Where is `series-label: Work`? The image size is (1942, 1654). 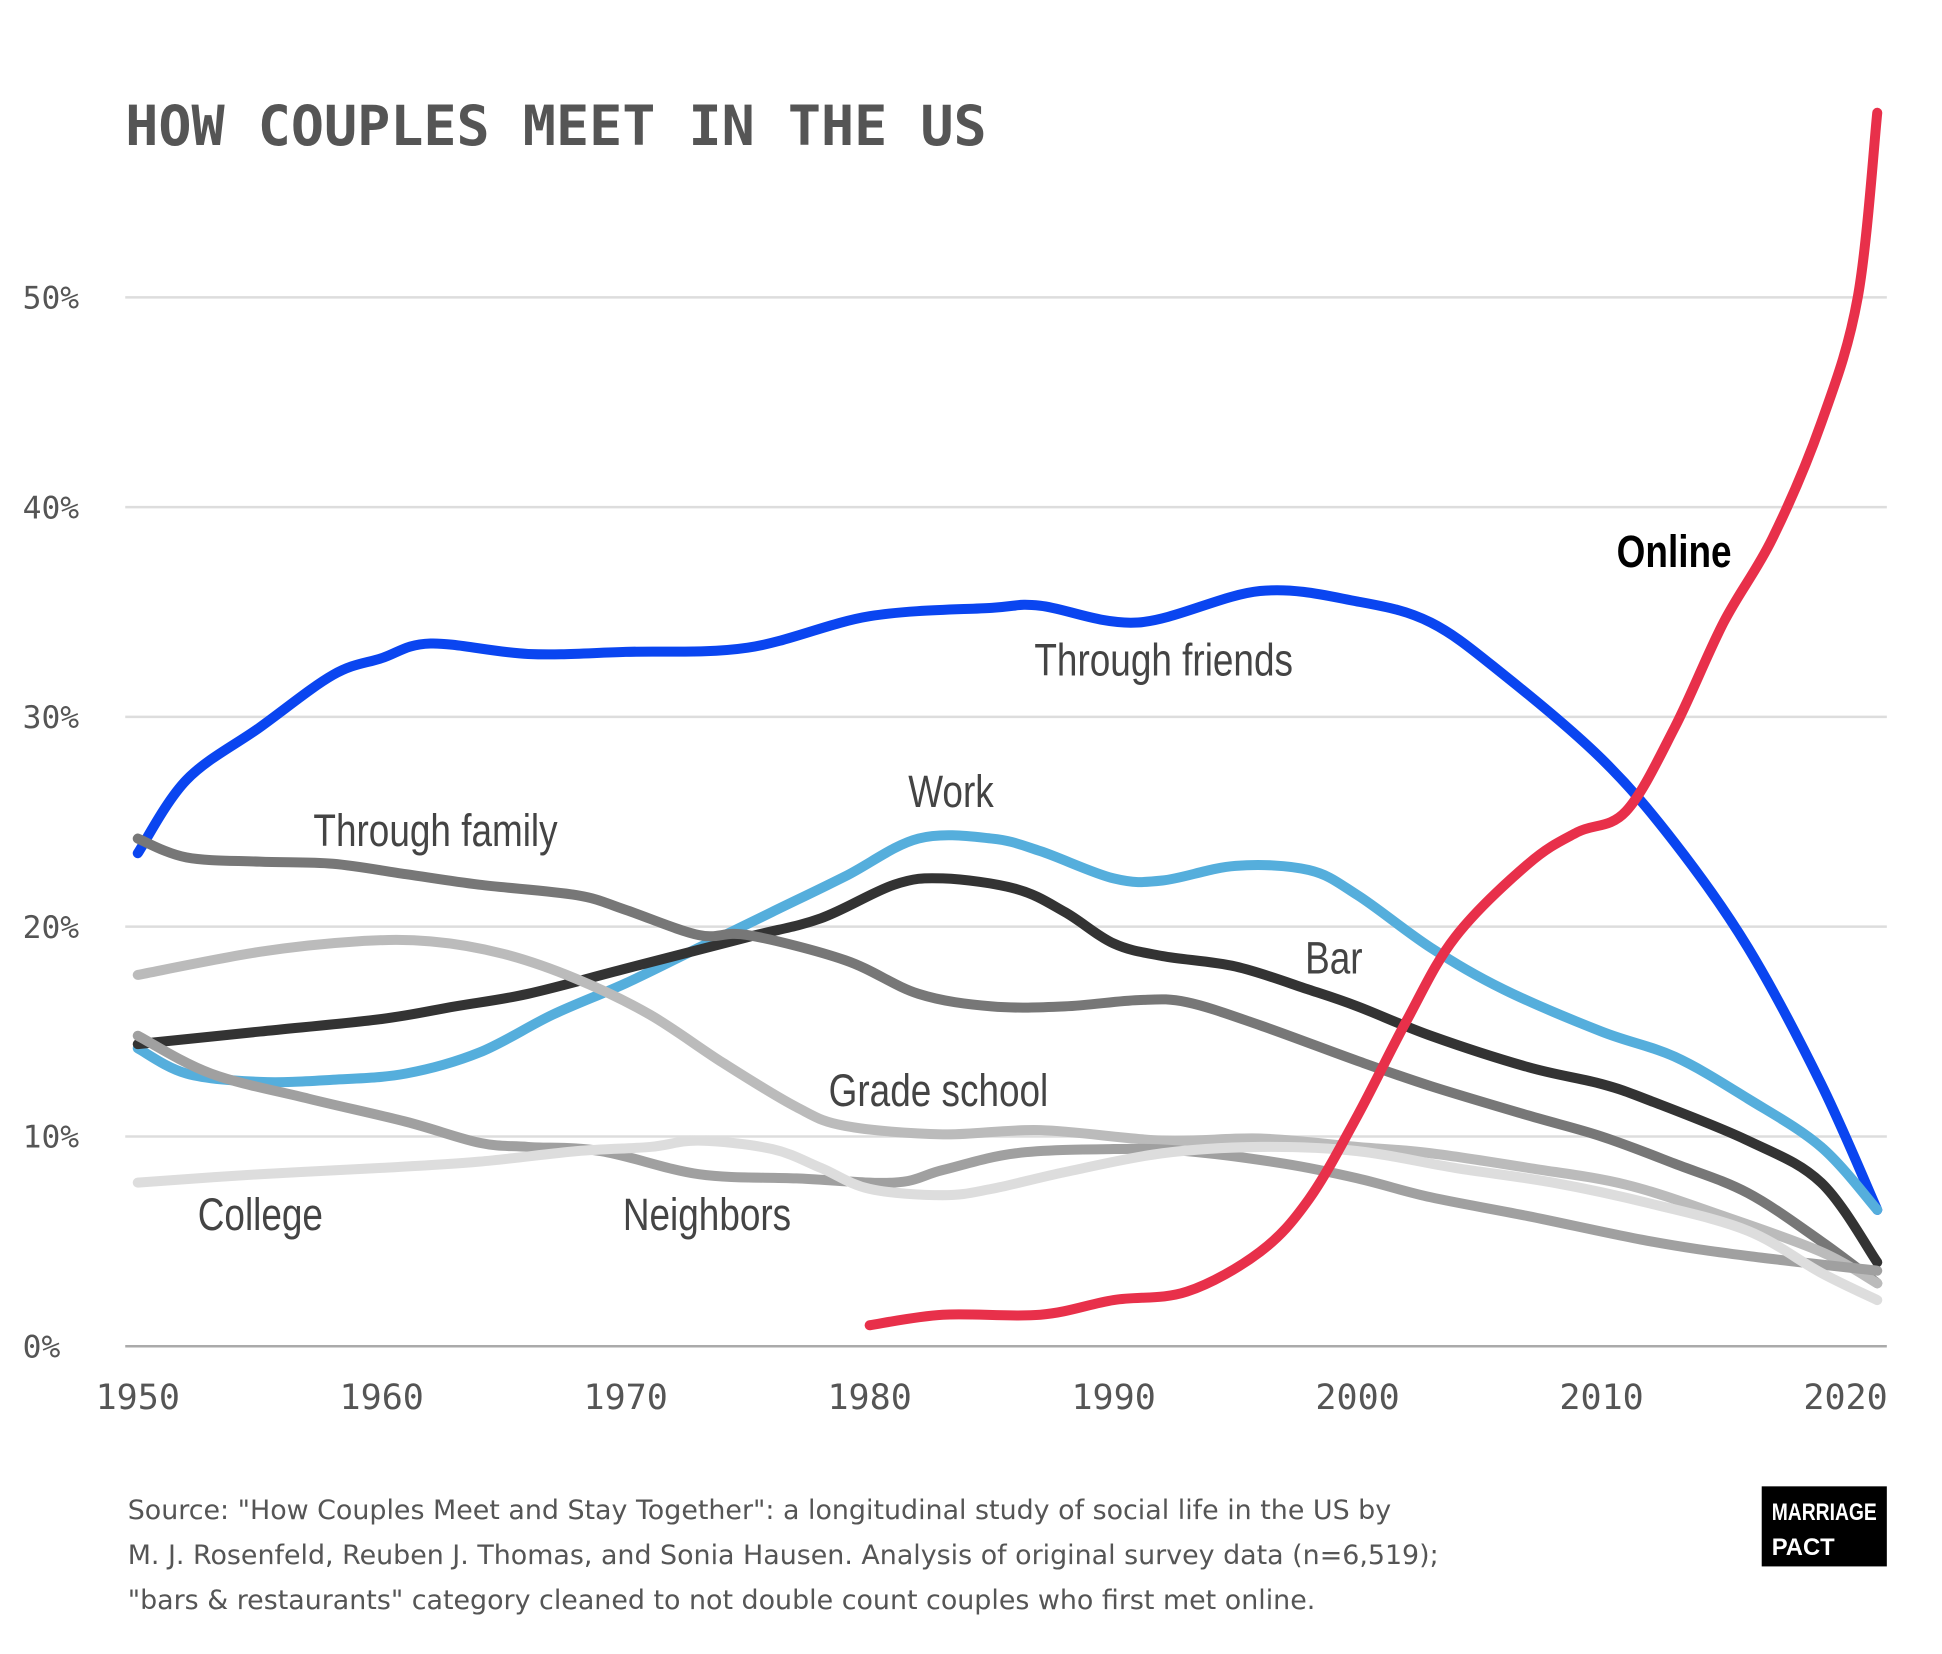 series-label: Work is located at coordinates (951, 792).